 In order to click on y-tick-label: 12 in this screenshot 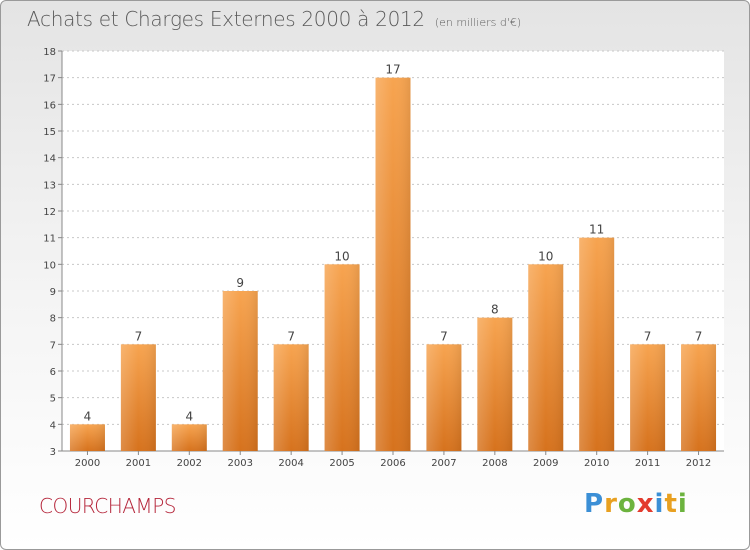, I will do `click(49, 212)`.